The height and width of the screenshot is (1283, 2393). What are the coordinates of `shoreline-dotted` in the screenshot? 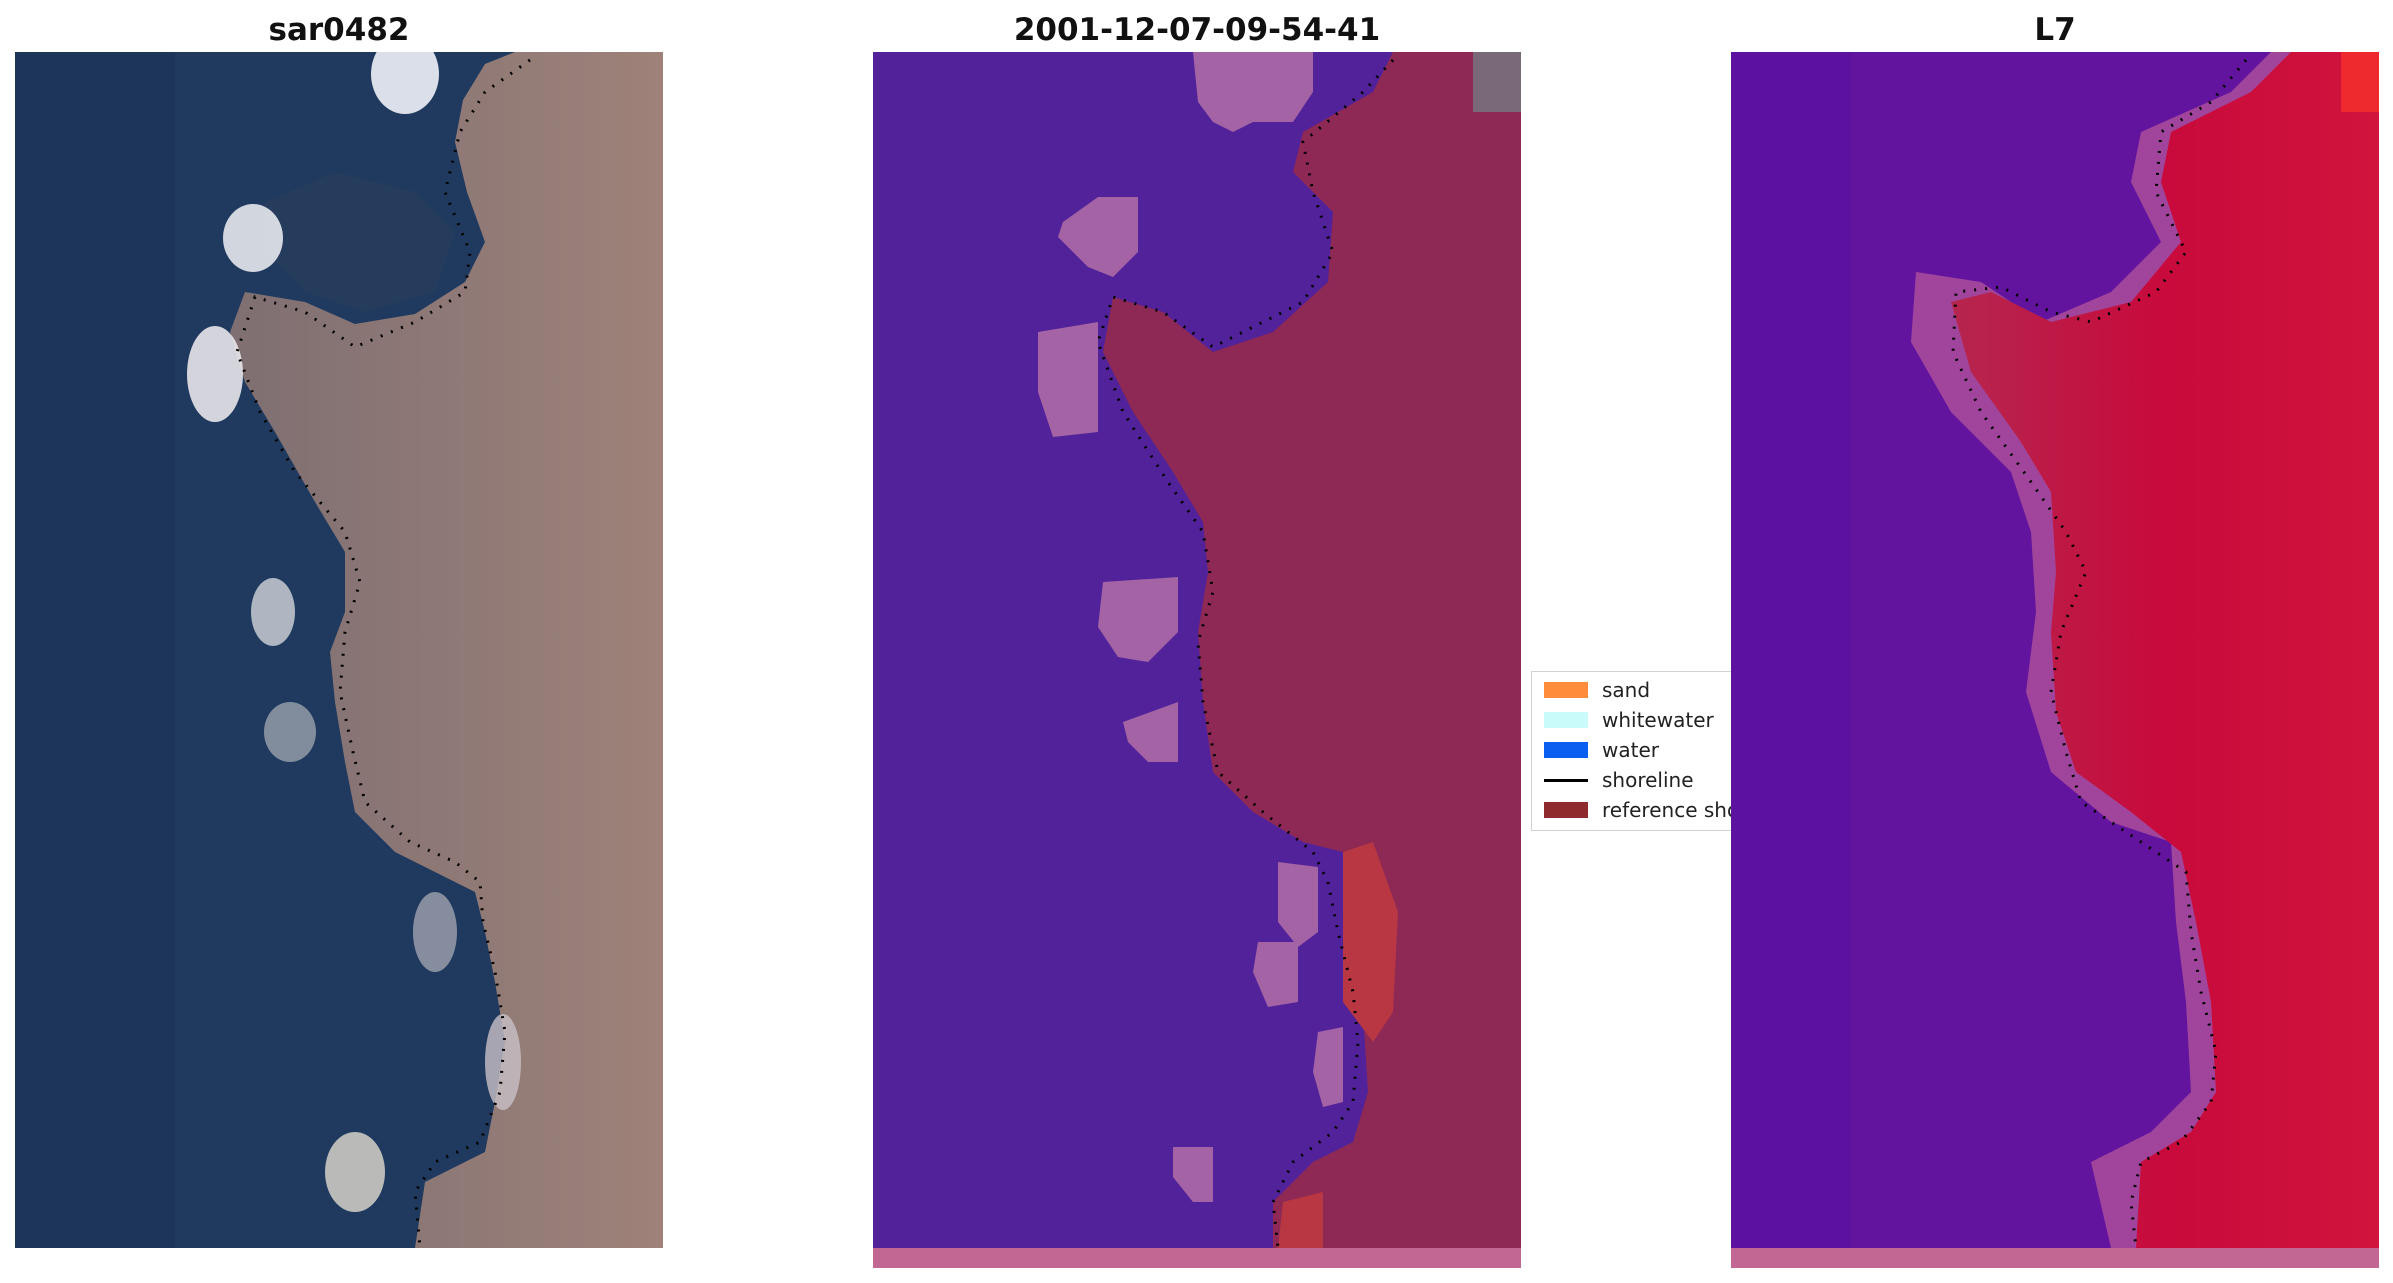 It's located at (1245, 653).